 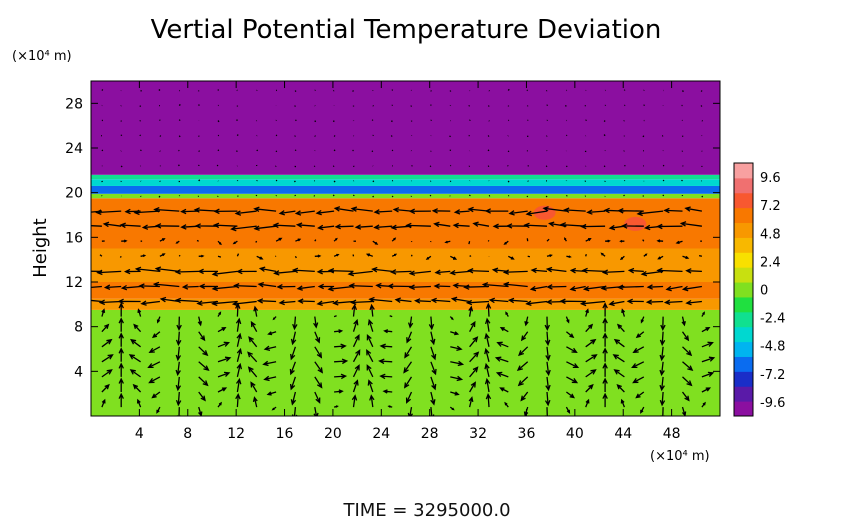 I want to click on colorbar, so click(x=743, y=290).